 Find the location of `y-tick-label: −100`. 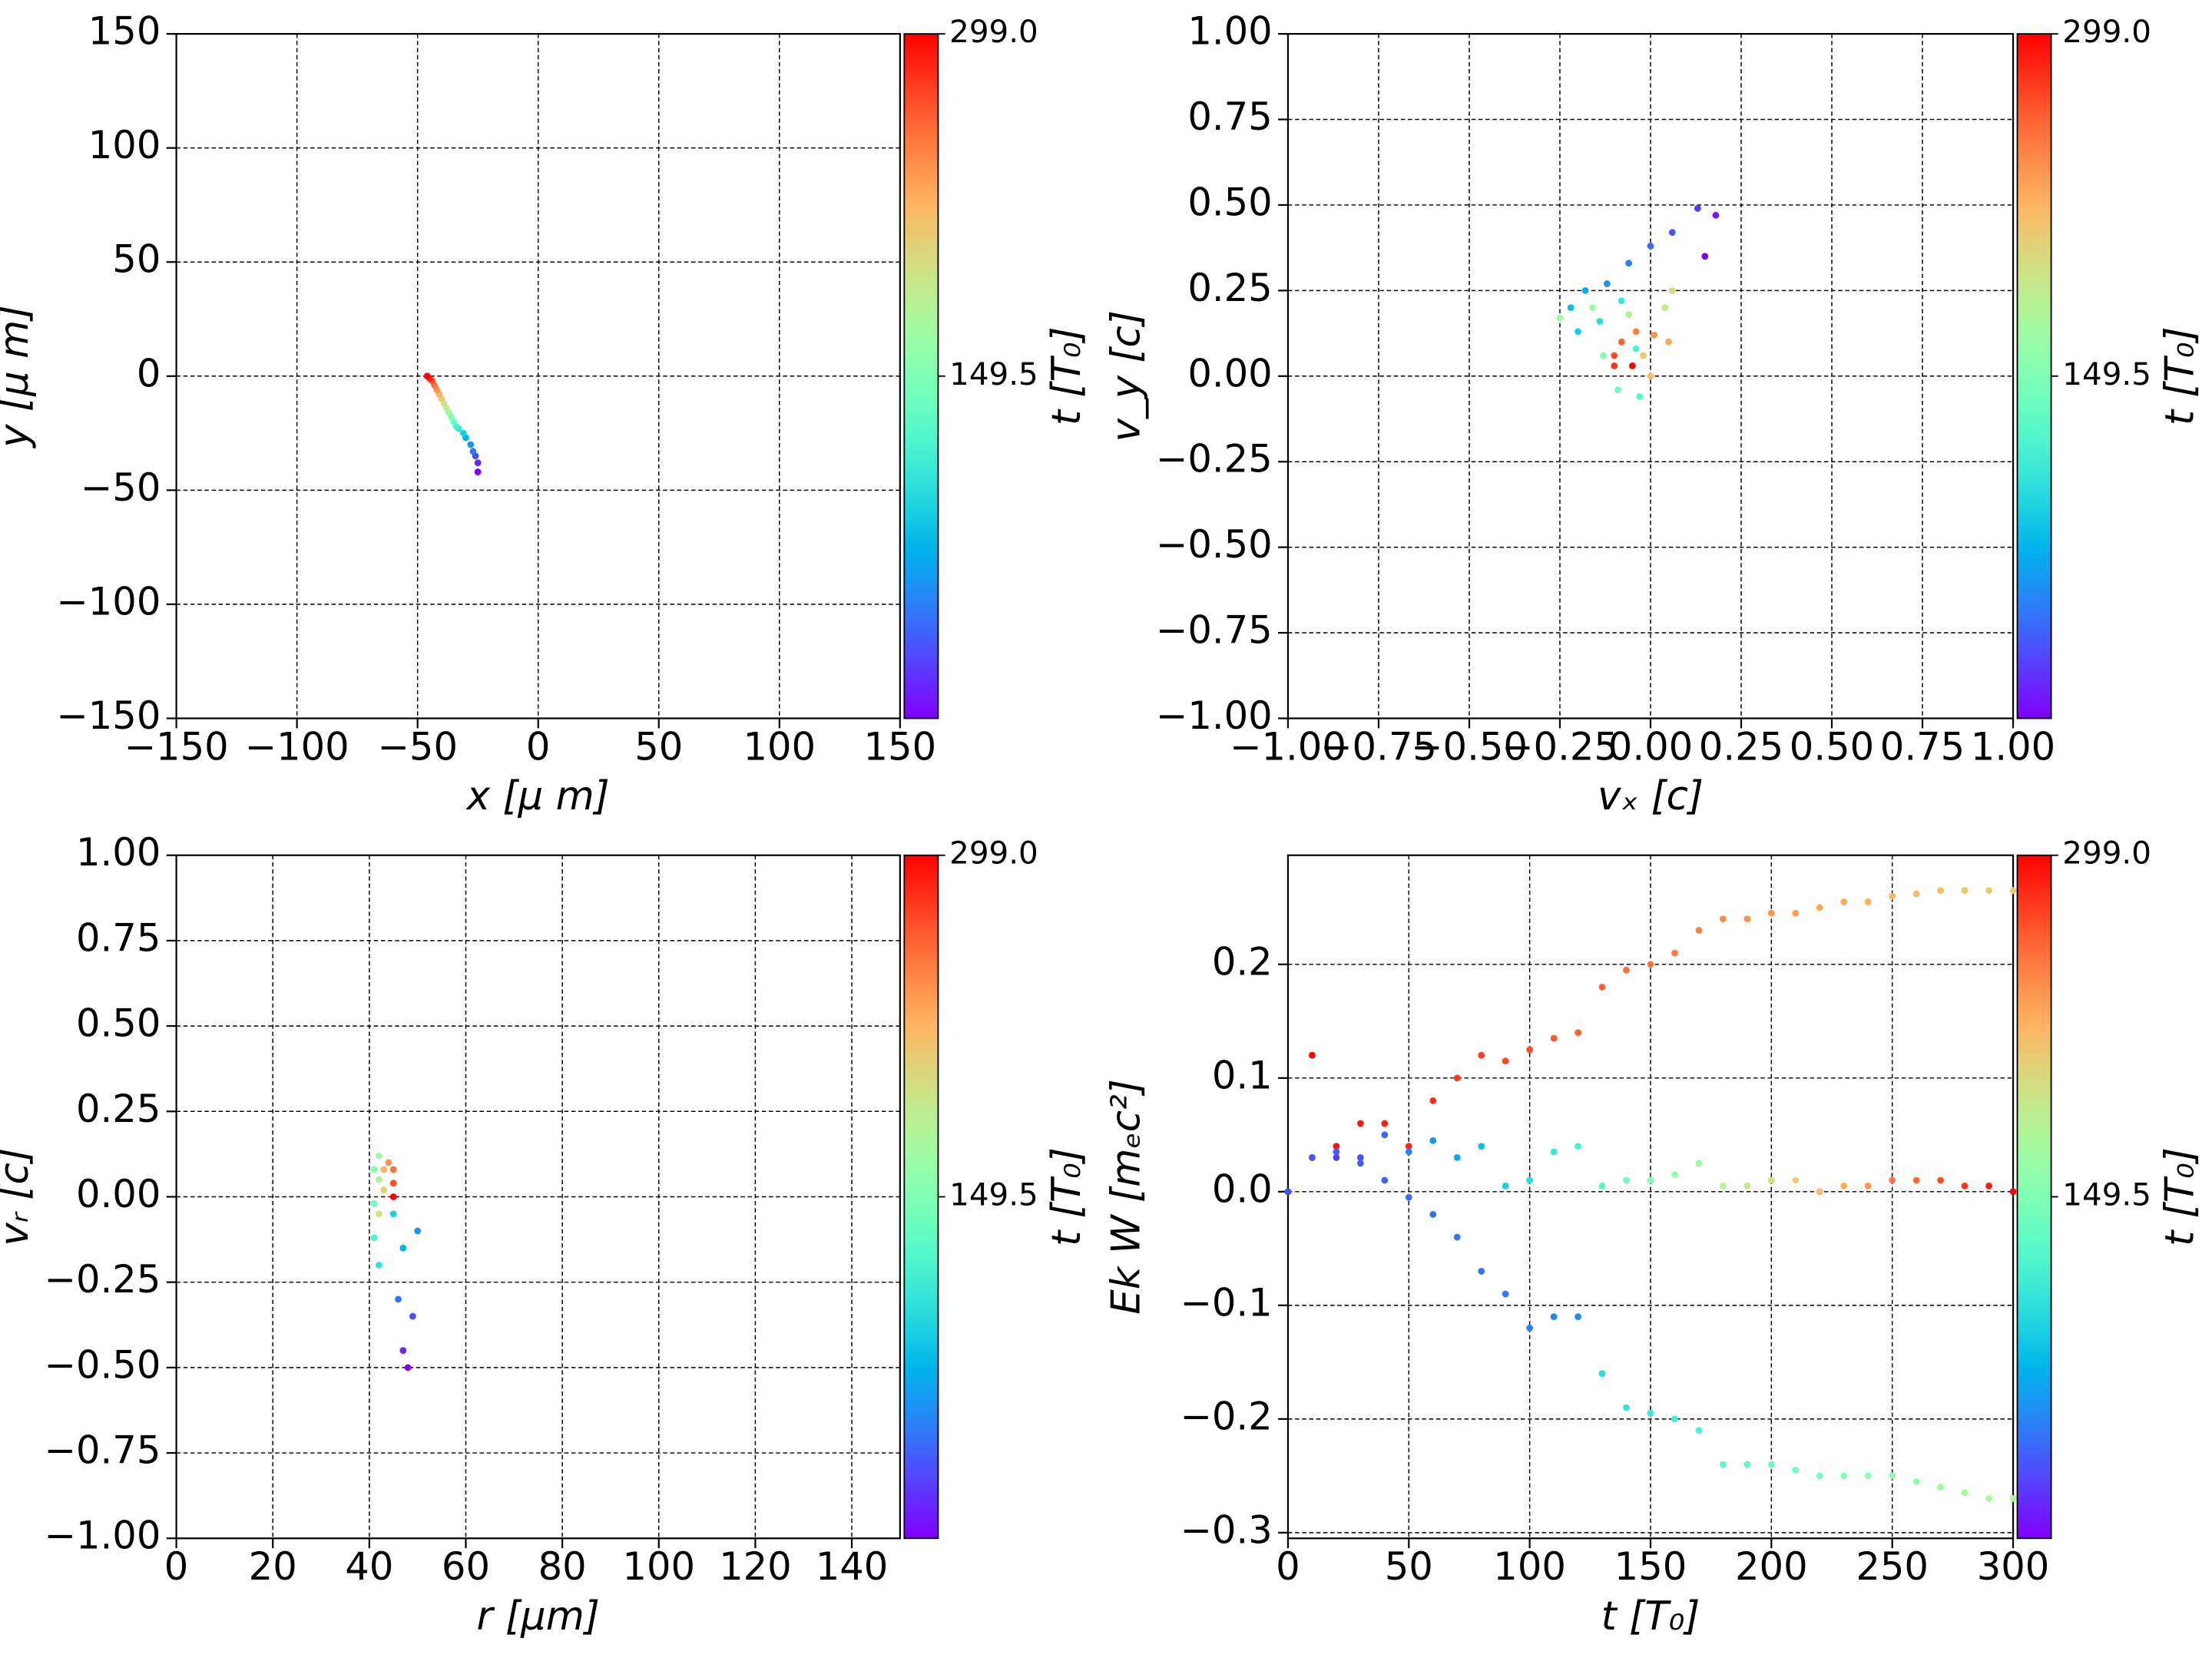

y-tick-label: −100 is located at coordinates (108, 601).